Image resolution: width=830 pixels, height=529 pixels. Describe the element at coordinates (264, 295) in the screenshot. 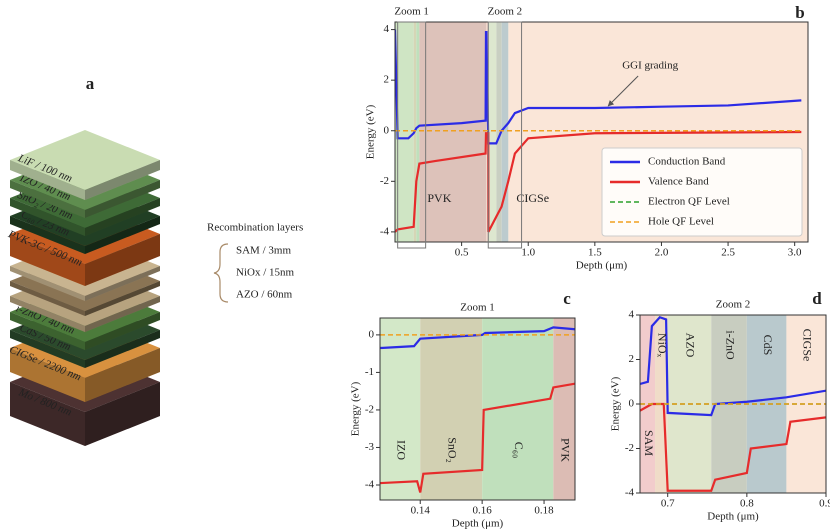

I see `recombination-label: AZO / 60nm` at that location.